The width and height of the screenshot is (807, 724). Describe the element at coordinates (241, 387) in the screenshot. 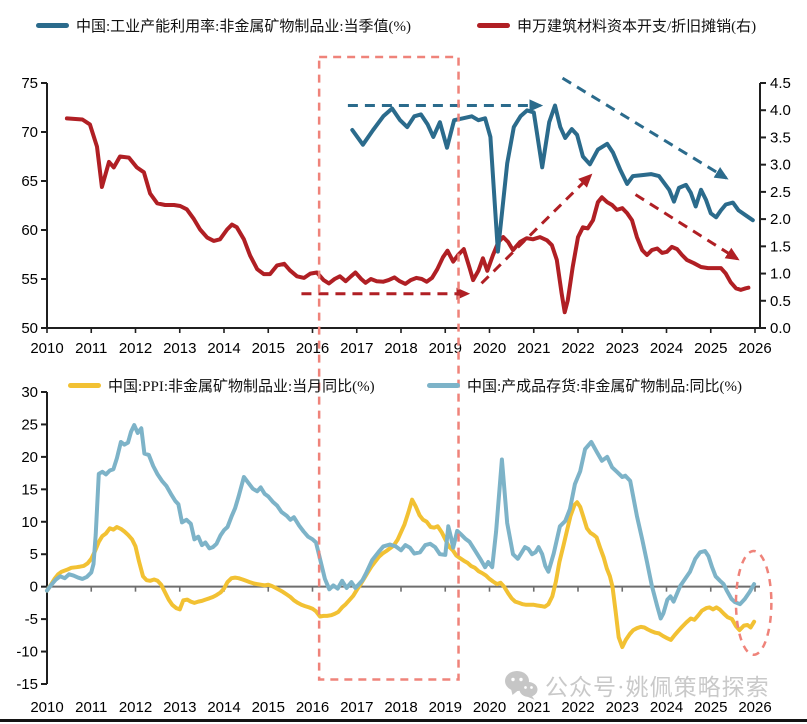

I see `legend-label-ppi: 中国:PPI:非金属矿物制品业:当月同比(%)` at that location.